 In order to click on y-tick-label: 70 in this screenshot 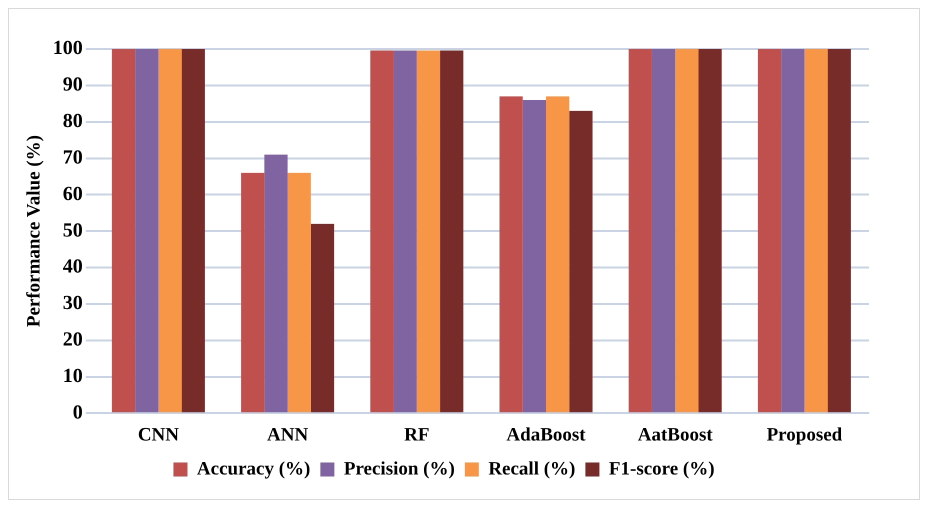, I will do `click(72, 157)`.